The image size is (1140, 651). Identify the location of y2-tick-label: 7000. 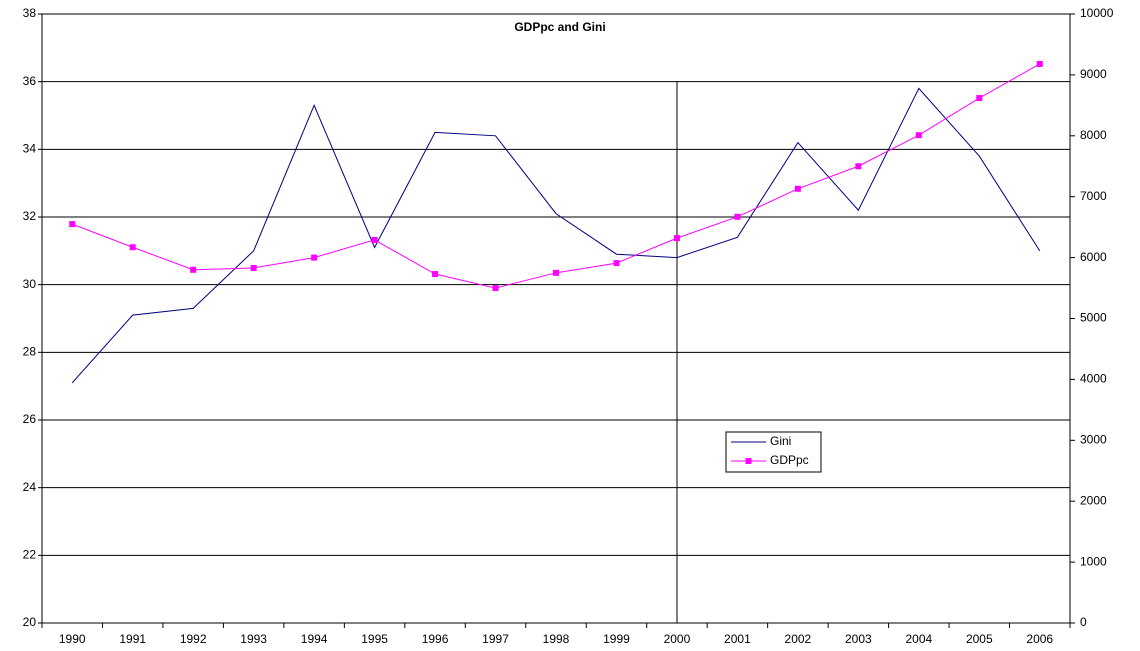
(1093, 196).